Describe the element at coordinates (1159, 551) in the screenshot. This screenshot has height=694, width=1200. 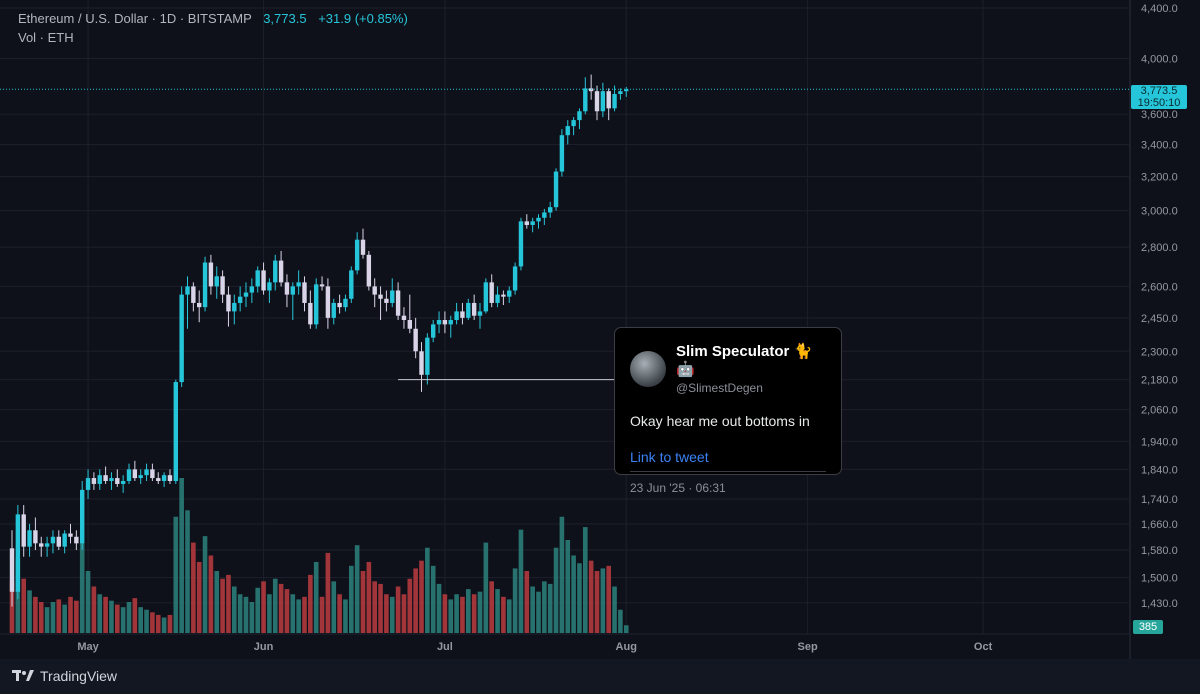
I see `price-tick-label: 1,580.0` at that location.